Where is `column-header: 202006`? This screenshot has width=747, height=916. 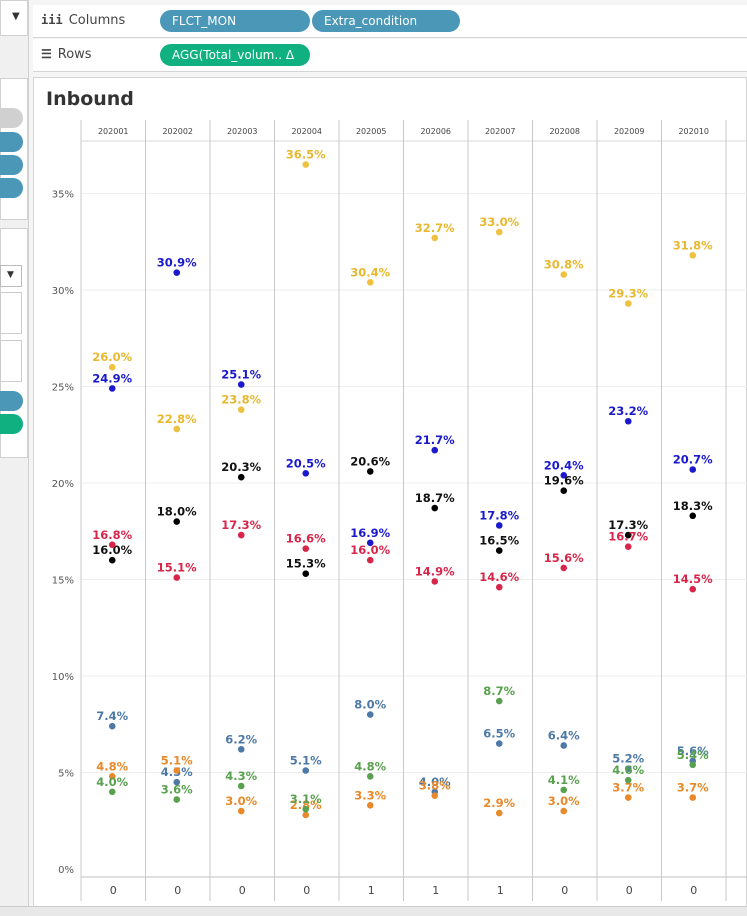 column-header: 202006 is located at coordinates (435, 131).